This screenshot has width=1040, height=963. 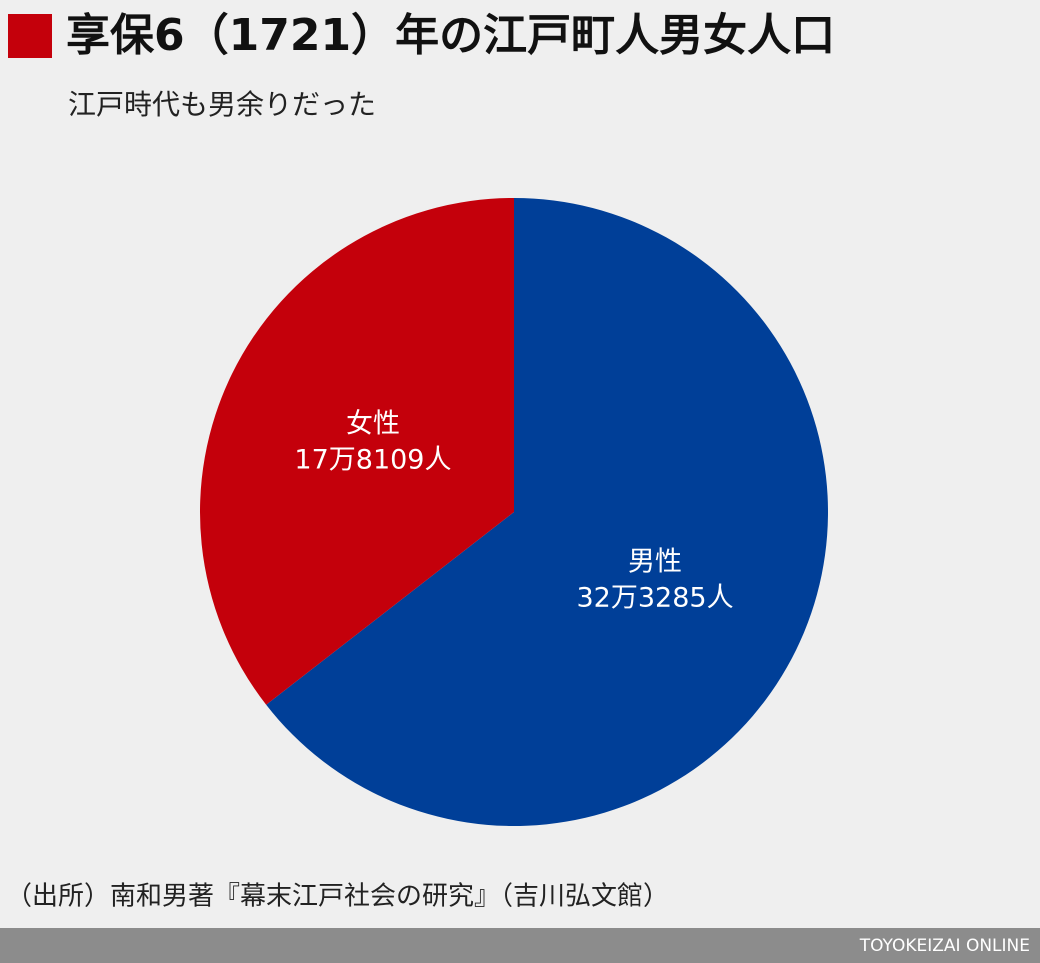 I want to click on slice-category-label: 女性, so click(x=373, y=424).